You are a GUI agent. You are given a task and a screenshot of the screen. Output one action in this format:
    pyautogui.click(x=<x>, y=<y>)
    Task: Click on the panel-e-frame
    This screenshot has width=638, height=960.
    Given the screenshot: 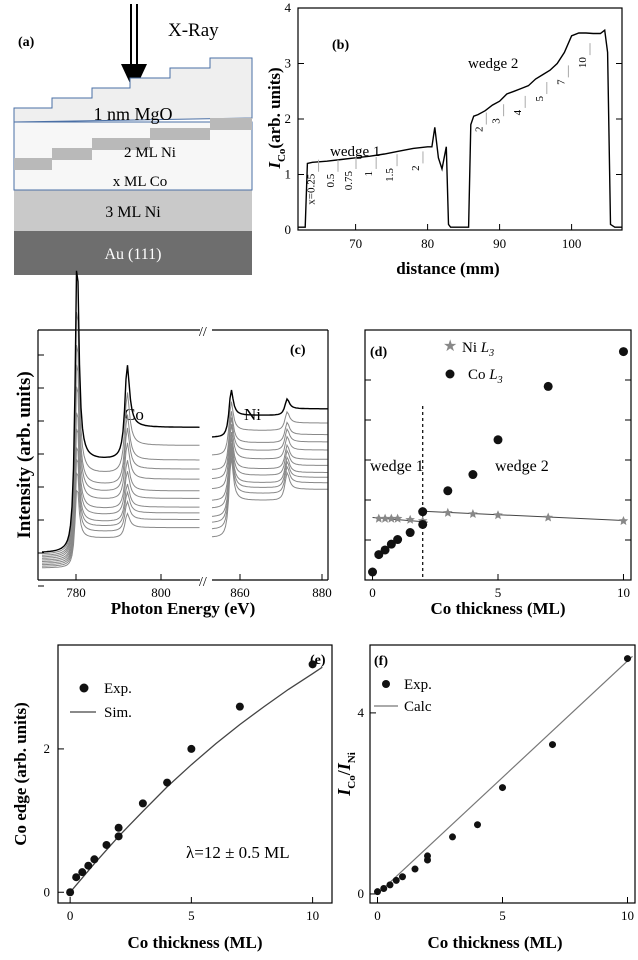 What is the action you would take?
    pyautogui.click(x=195, y=774)
    